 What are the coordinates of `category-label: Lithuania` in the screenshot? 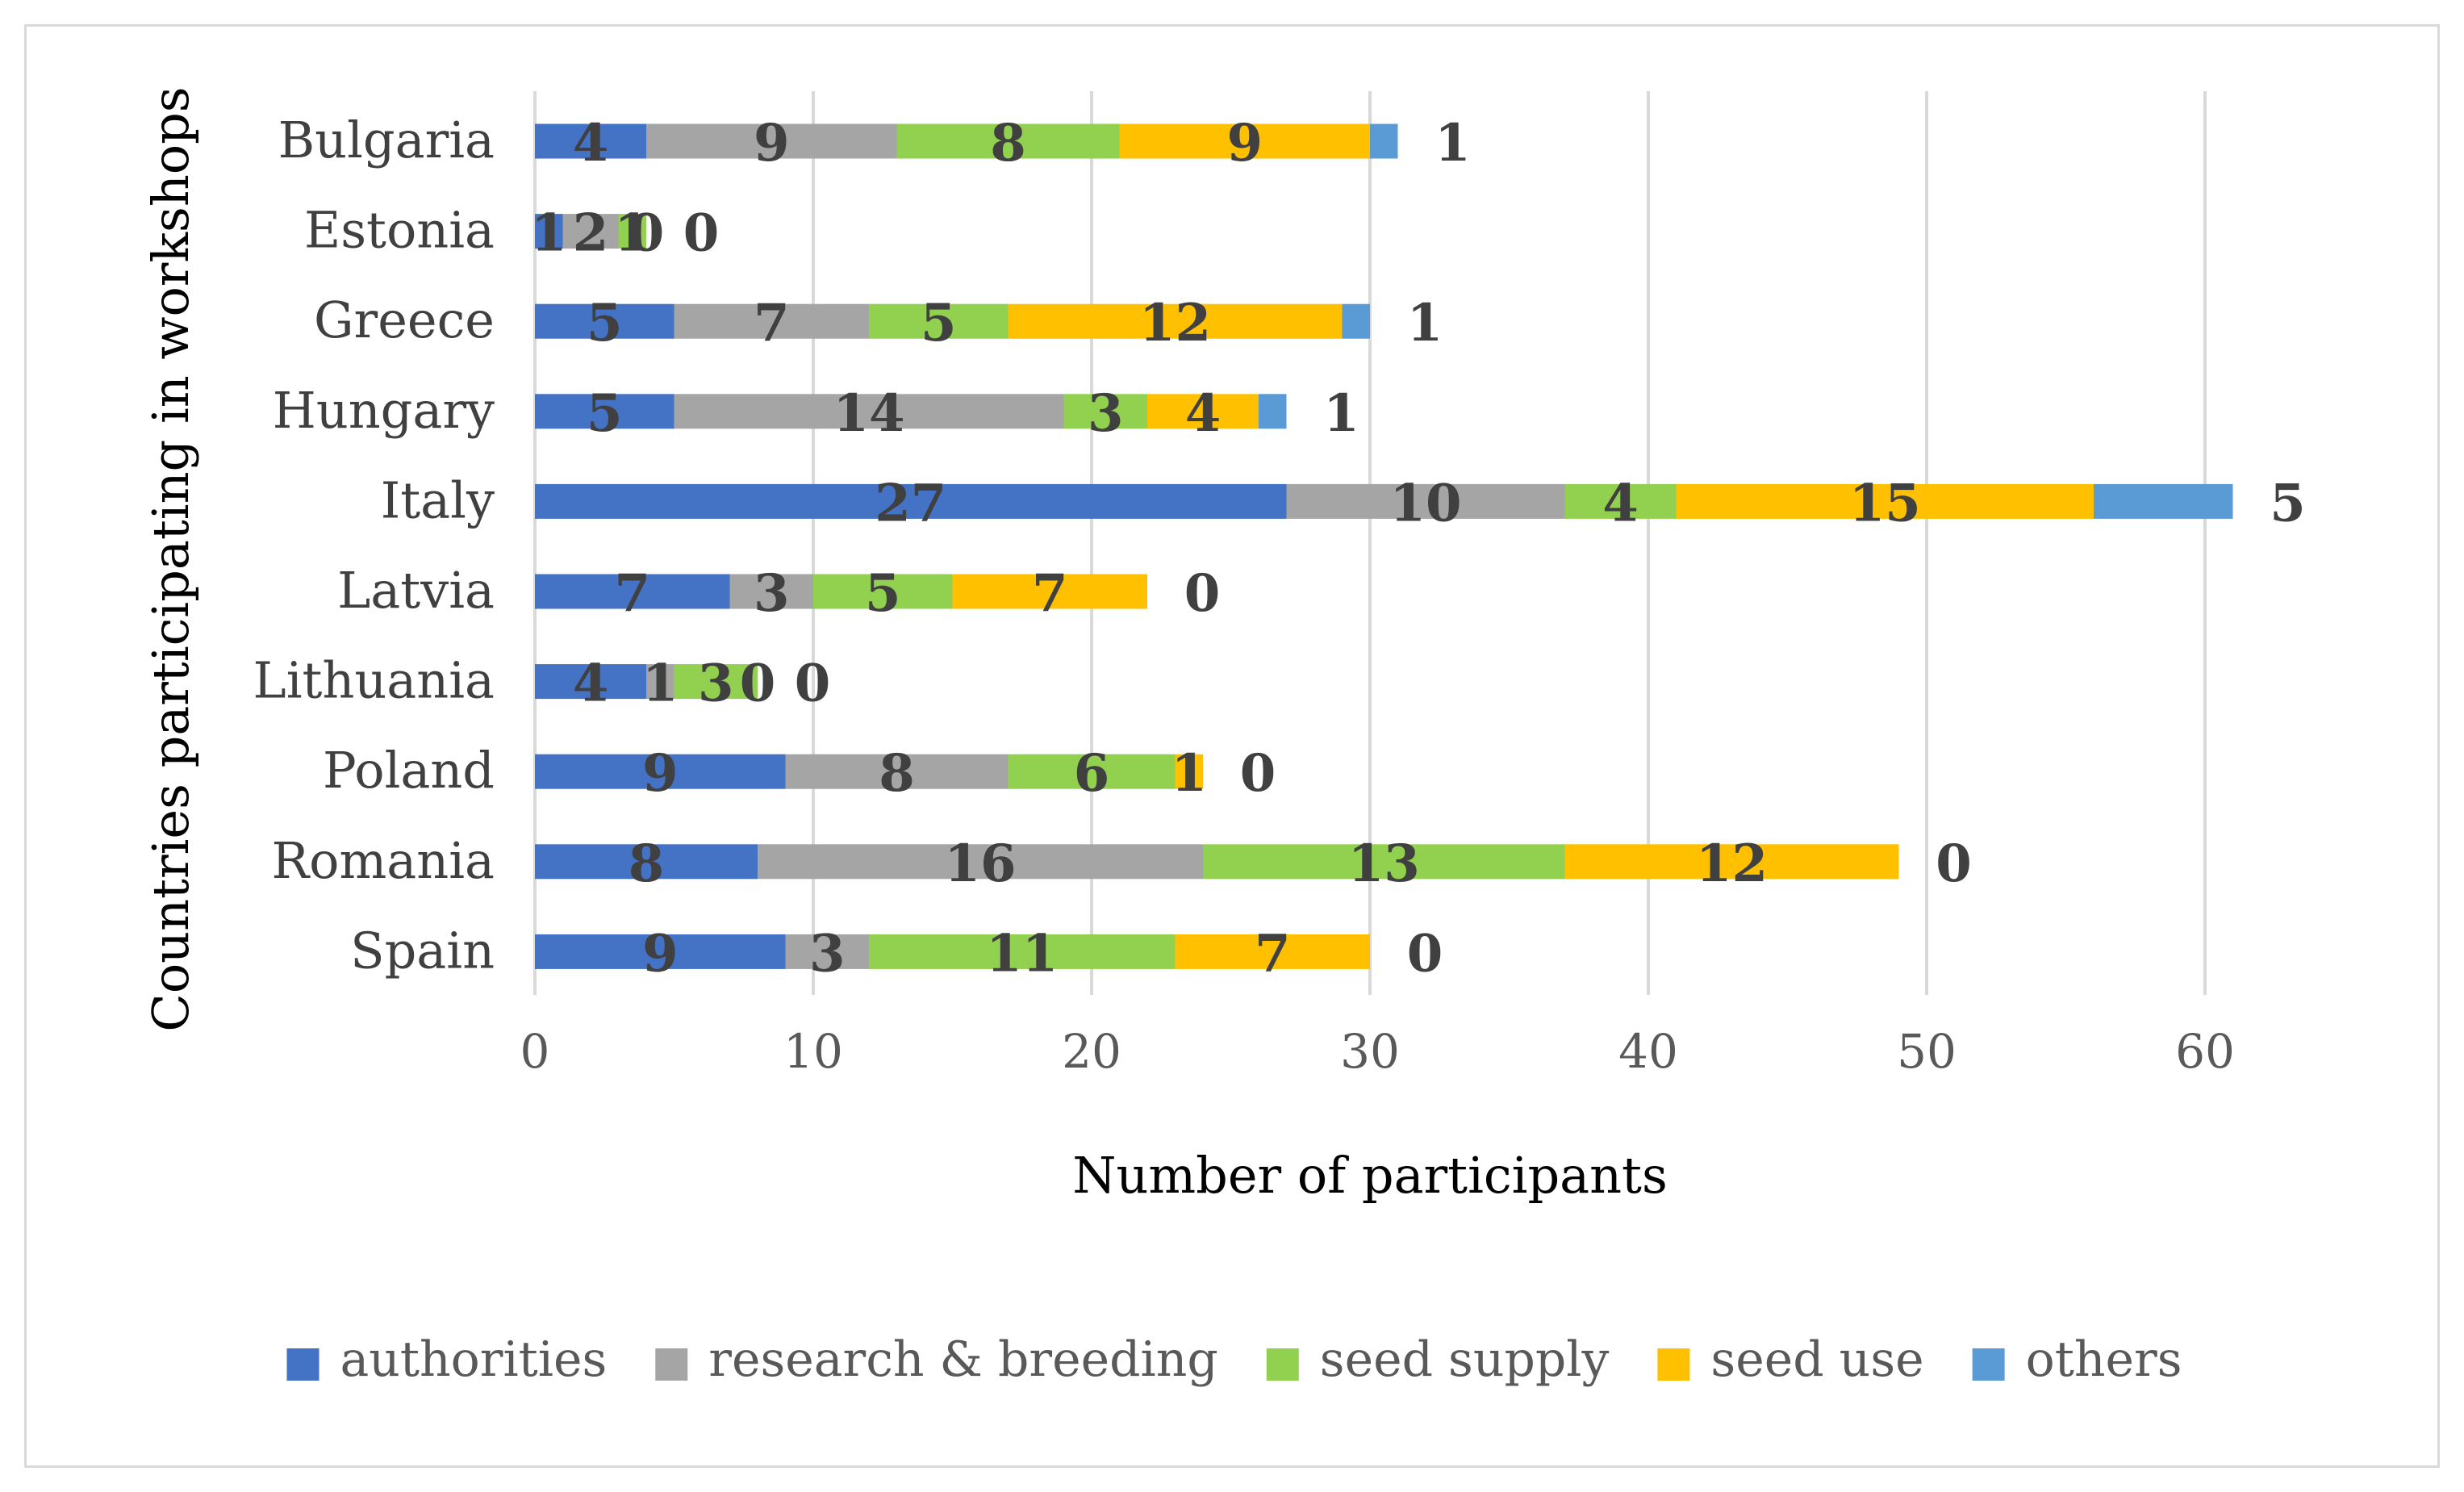 It's located at (374, 680).